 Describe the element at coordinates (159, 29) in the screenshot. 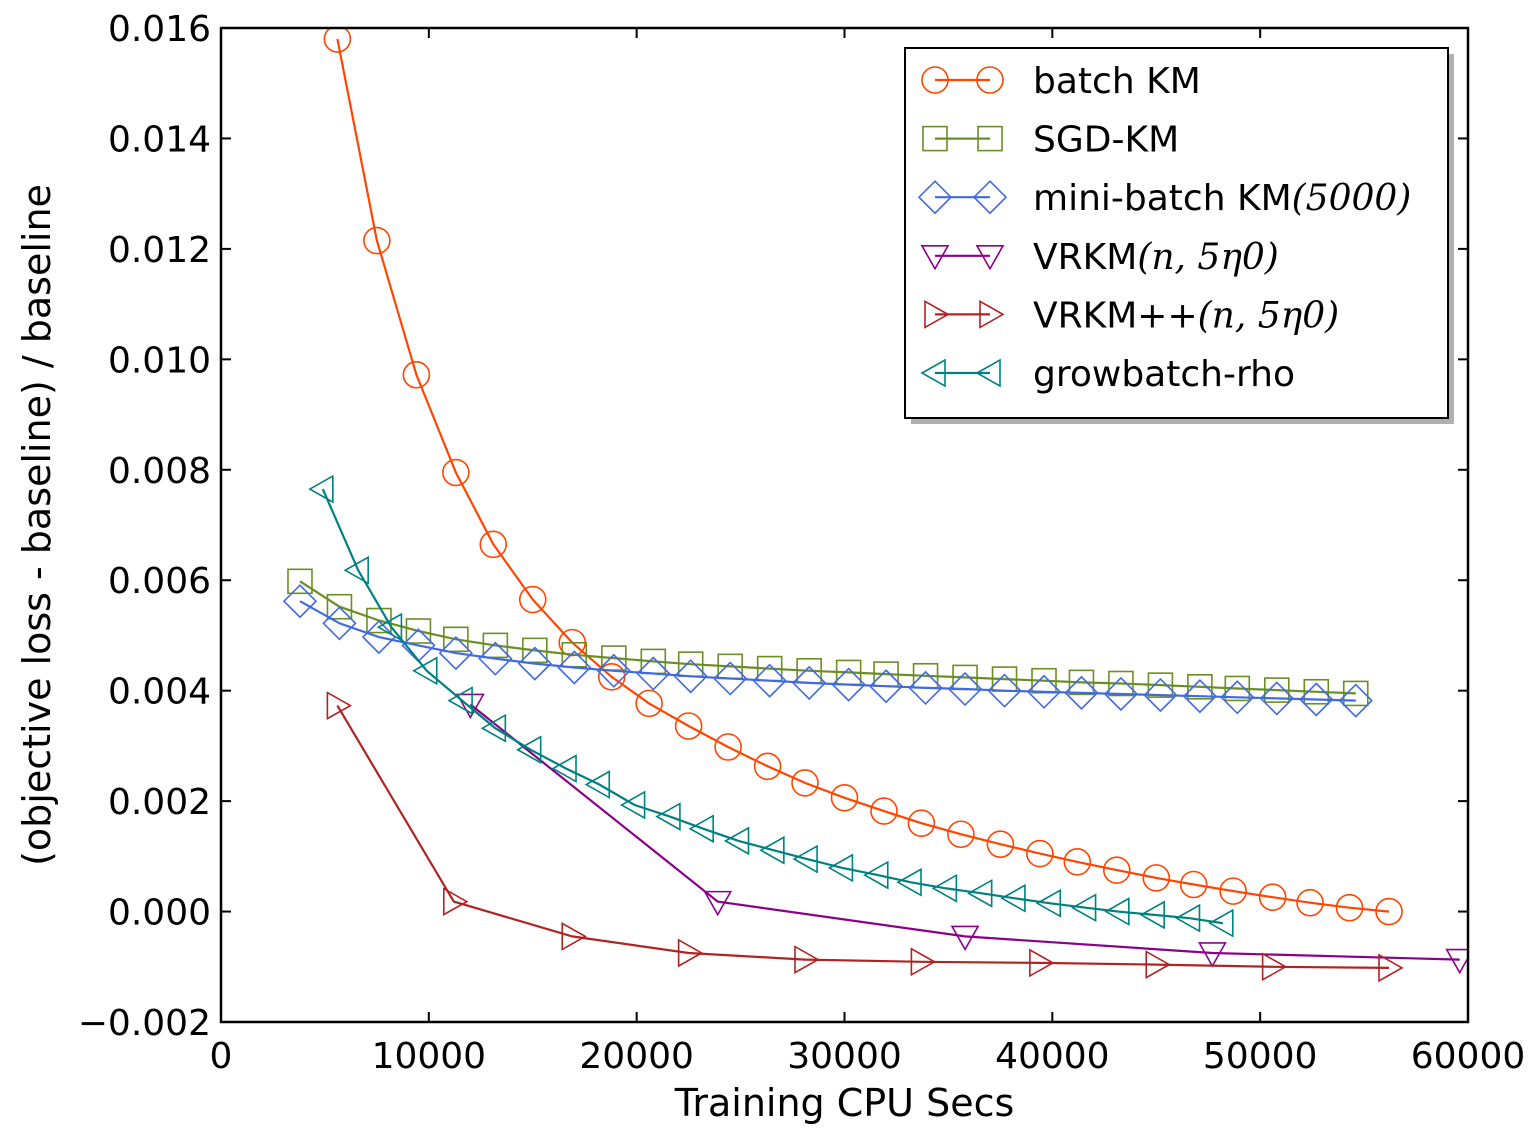

I see `y-tick-label: 0.016` at that location.